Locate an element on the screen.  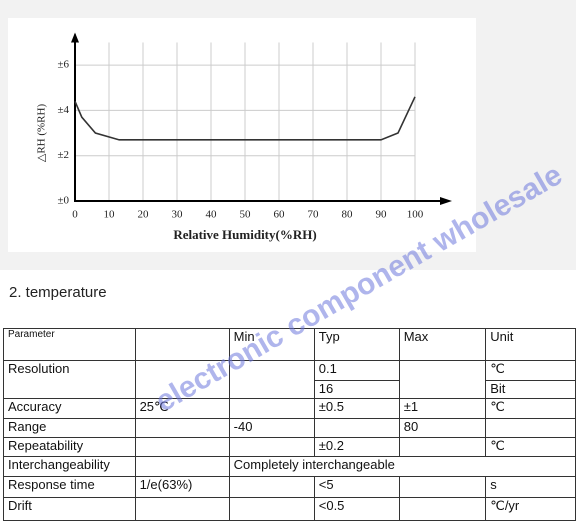
table-cell: Repeatability is located at coordinates (69, 447).